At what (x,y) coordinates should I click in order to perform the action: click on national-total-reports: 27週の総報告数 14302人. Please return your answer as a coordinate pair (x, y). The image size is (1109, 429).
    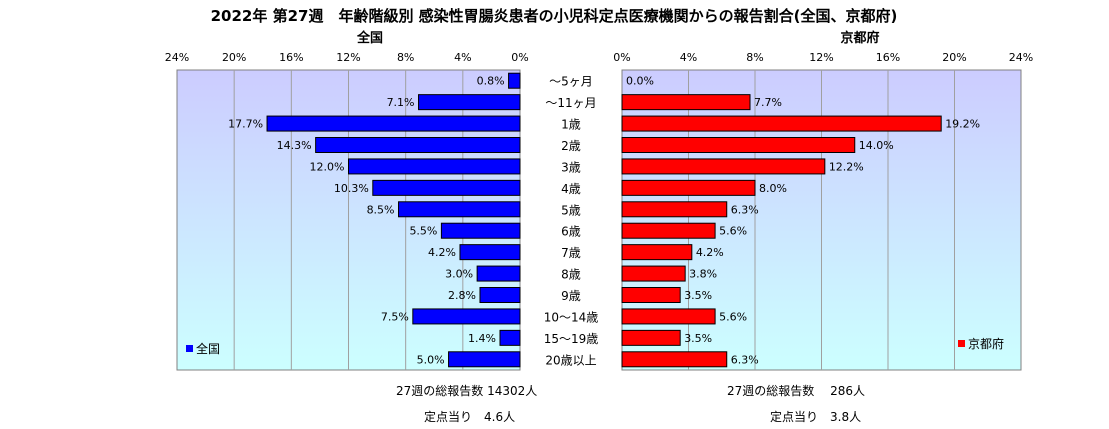
    Looking at the image, I should click on (467, 391).